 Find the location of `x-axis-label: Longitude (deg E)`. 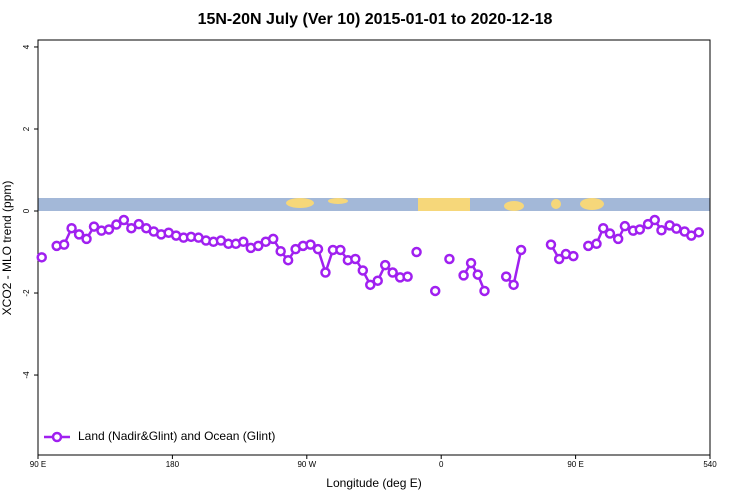

x-axis-label: Longitude (deg E) is located at coordinates (373, 483).